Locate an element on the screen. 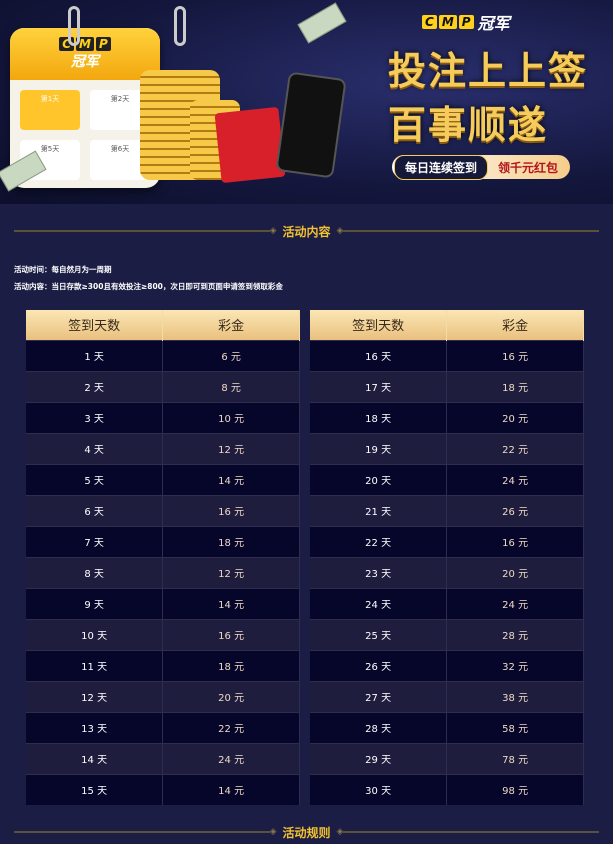  days-cell: 13 天 is located at coordinates (95, 727).